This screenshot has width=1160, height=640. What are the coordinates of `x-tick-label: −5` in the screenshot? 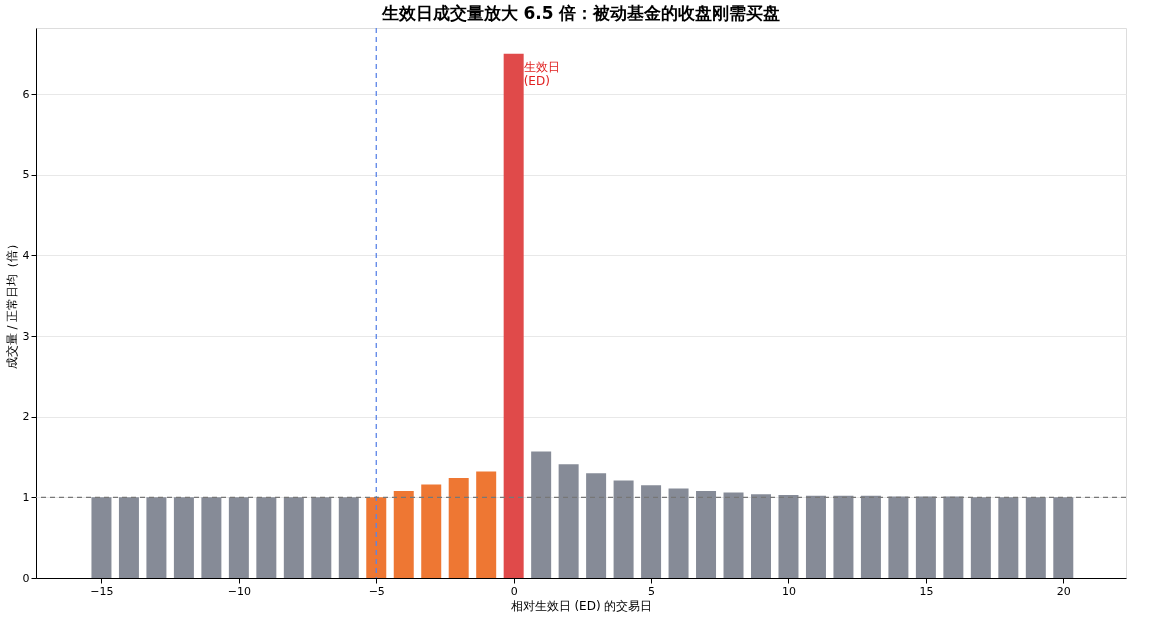 It's located at (376, 591).